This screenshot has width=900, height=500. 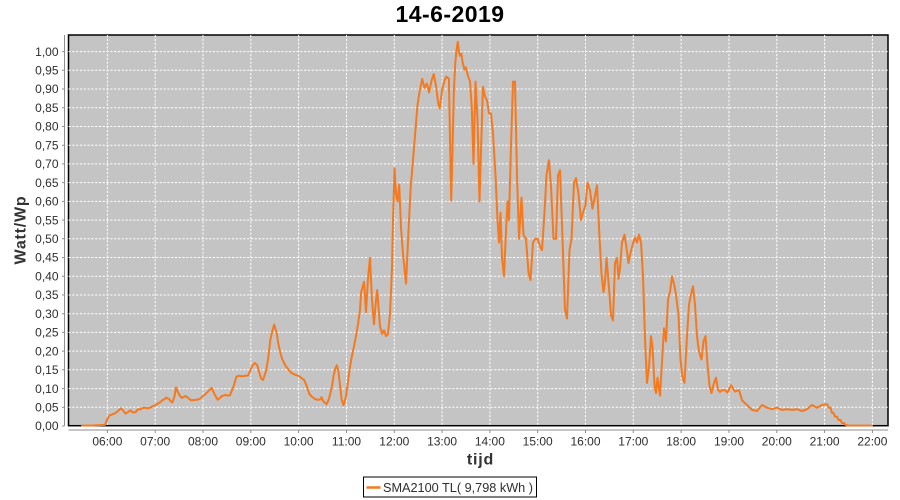 I want to click on svg-text: 0,50, so click(x=47, y=239).